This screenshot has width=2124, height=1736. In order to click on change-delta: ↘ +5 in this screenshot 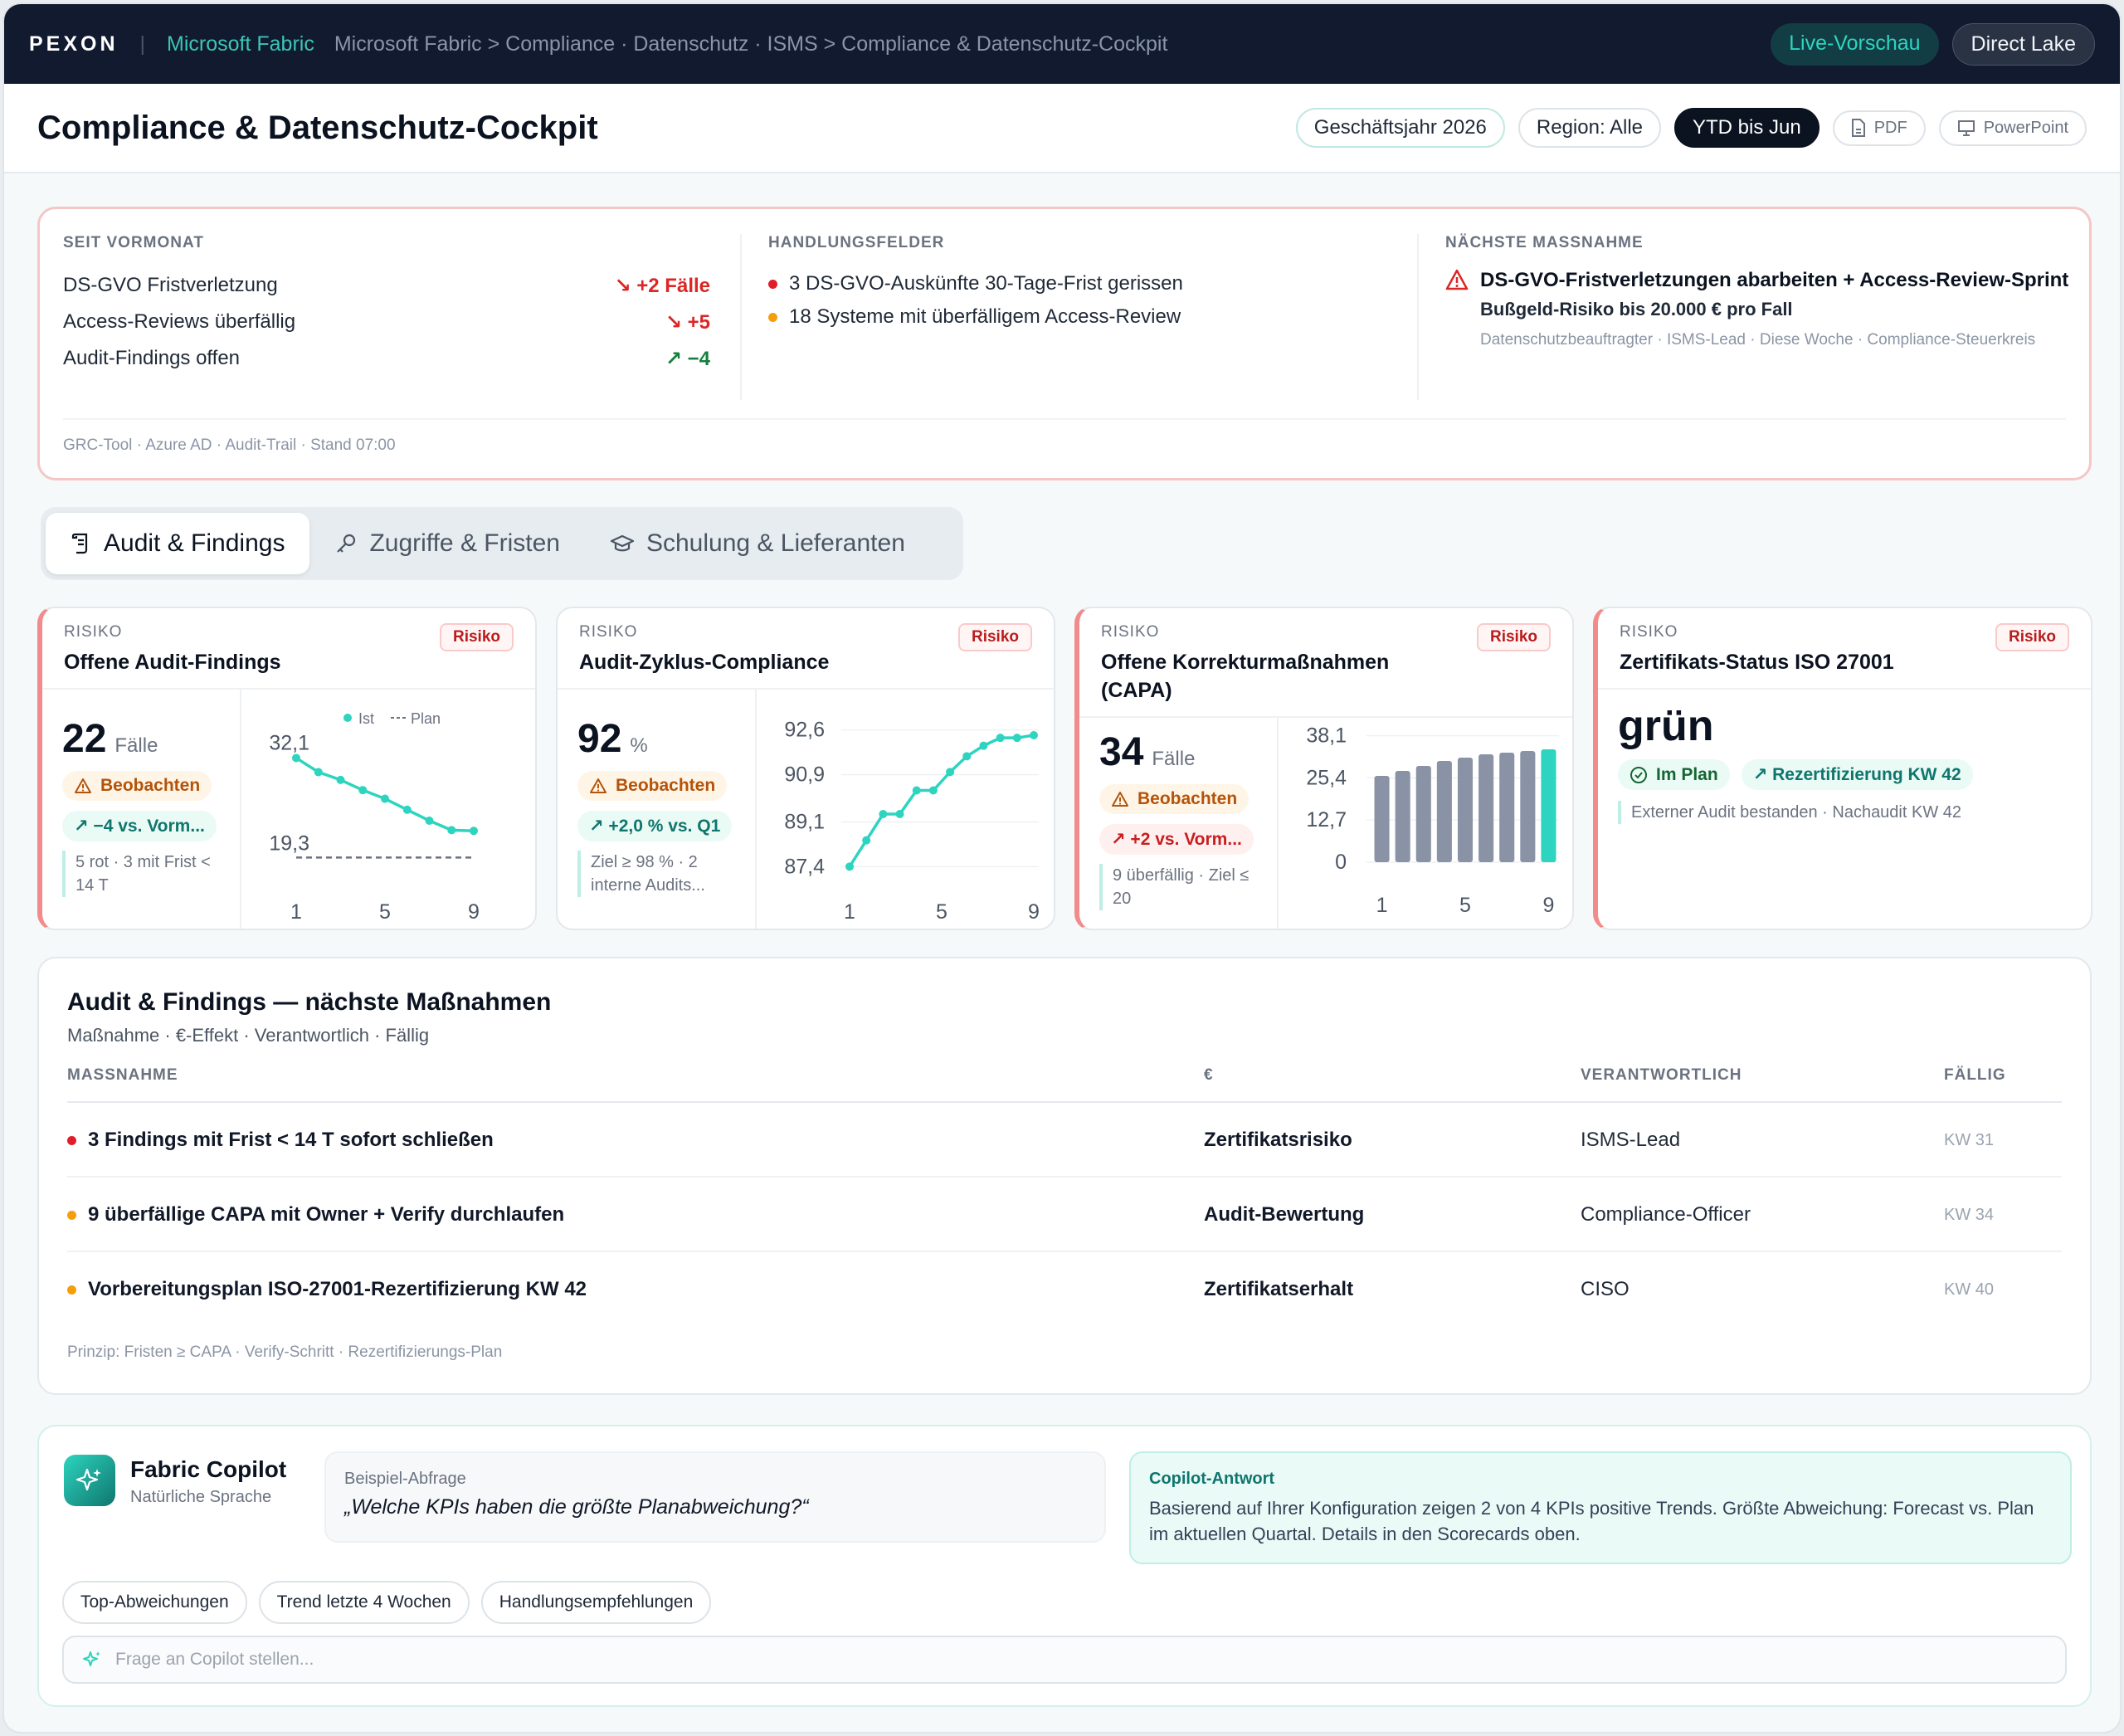, I will do `click(687, 322)`.